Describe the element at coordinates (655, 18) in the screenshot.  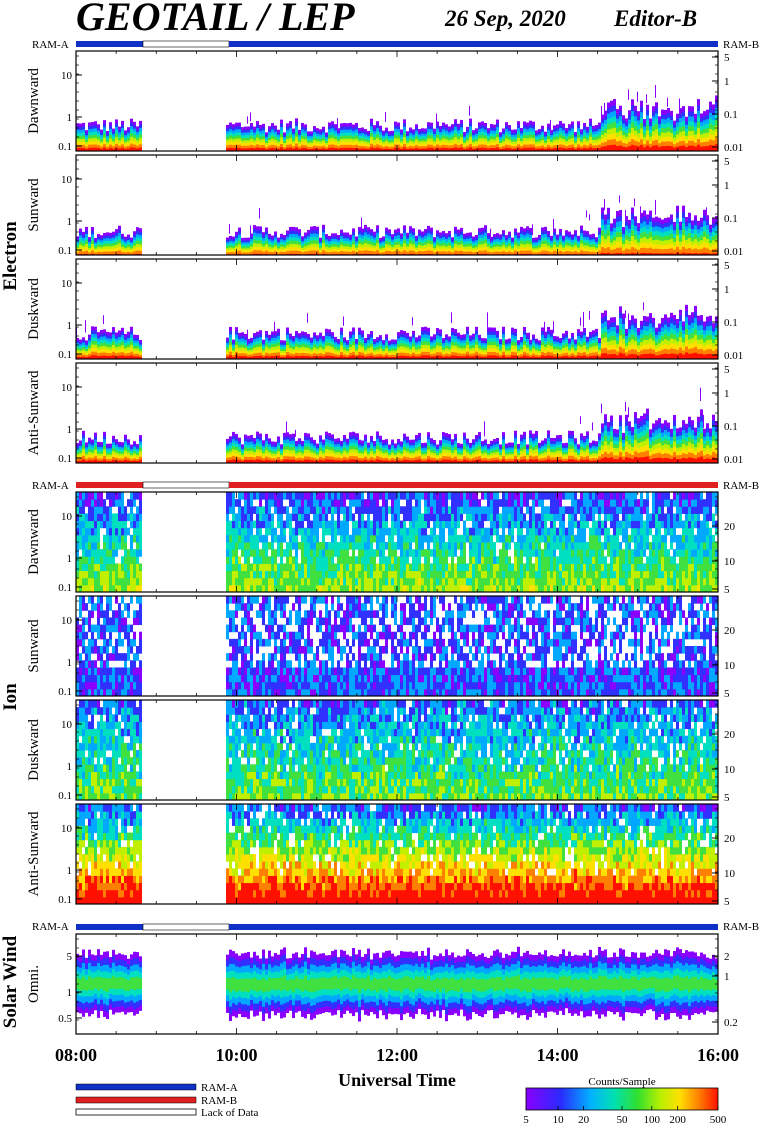
I see `figure-editor: Editor-B` at that location.